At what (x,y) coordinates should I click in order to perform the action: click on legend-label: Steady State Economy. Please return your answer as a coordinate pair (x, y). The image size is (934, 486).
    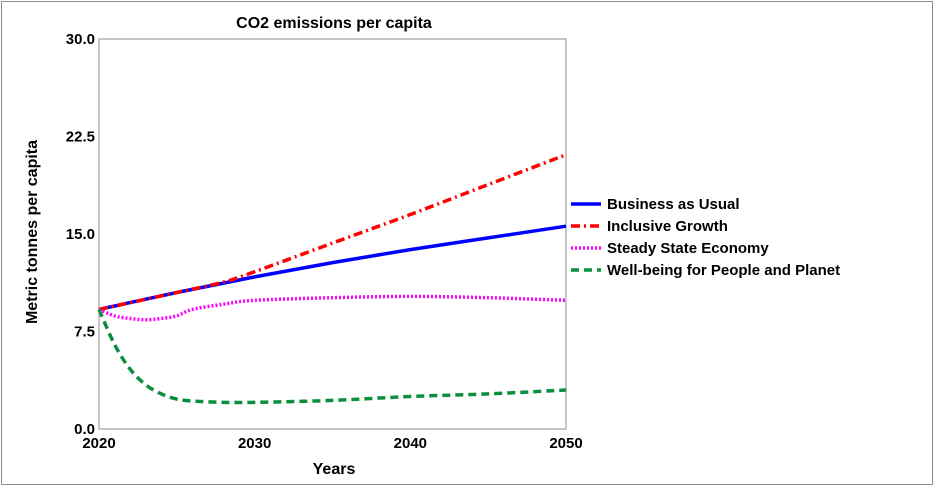
    Looking at the image, I should click on (688, 248).